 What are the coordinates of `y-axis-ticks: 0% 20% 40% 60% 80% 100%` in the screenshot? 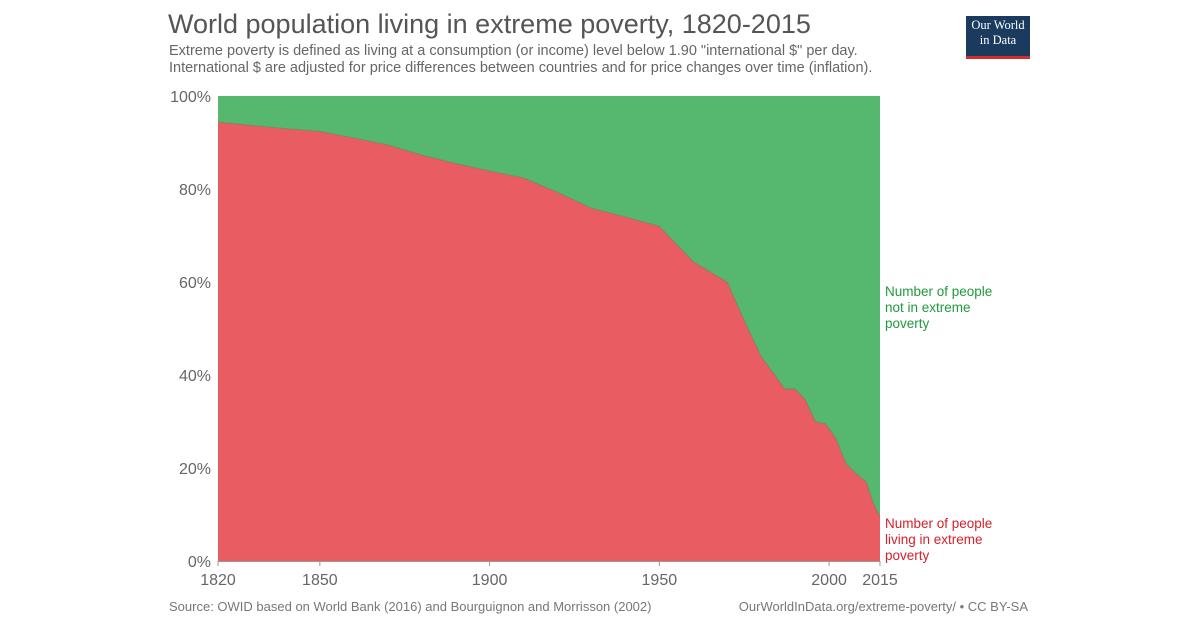 It's located at (190, 330).